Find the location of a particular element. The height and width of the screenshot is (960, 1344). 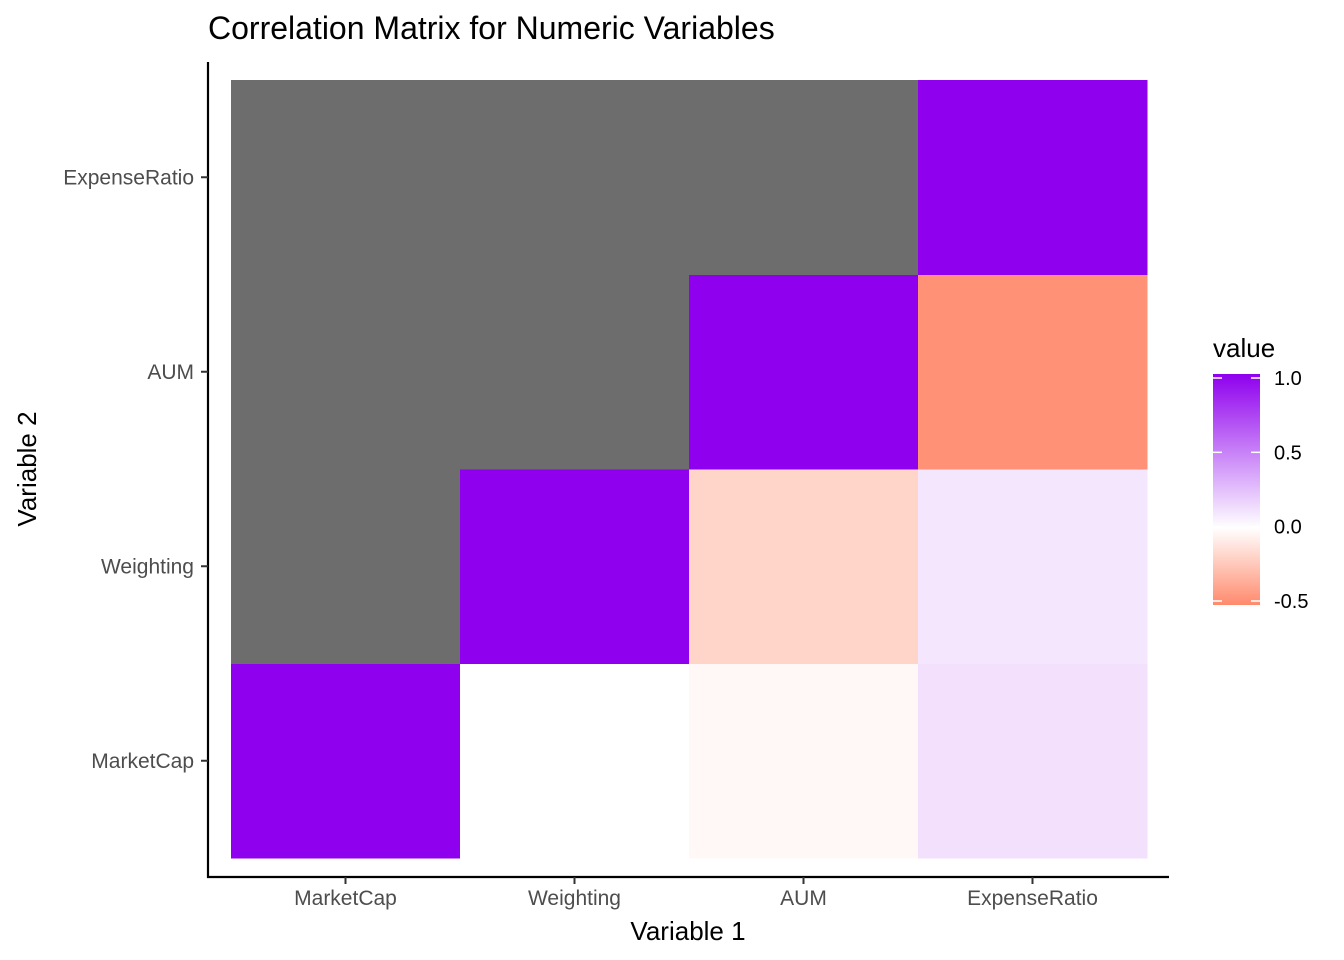

heatmap-cell-weighting-aum is located at coordinates (575, 372).